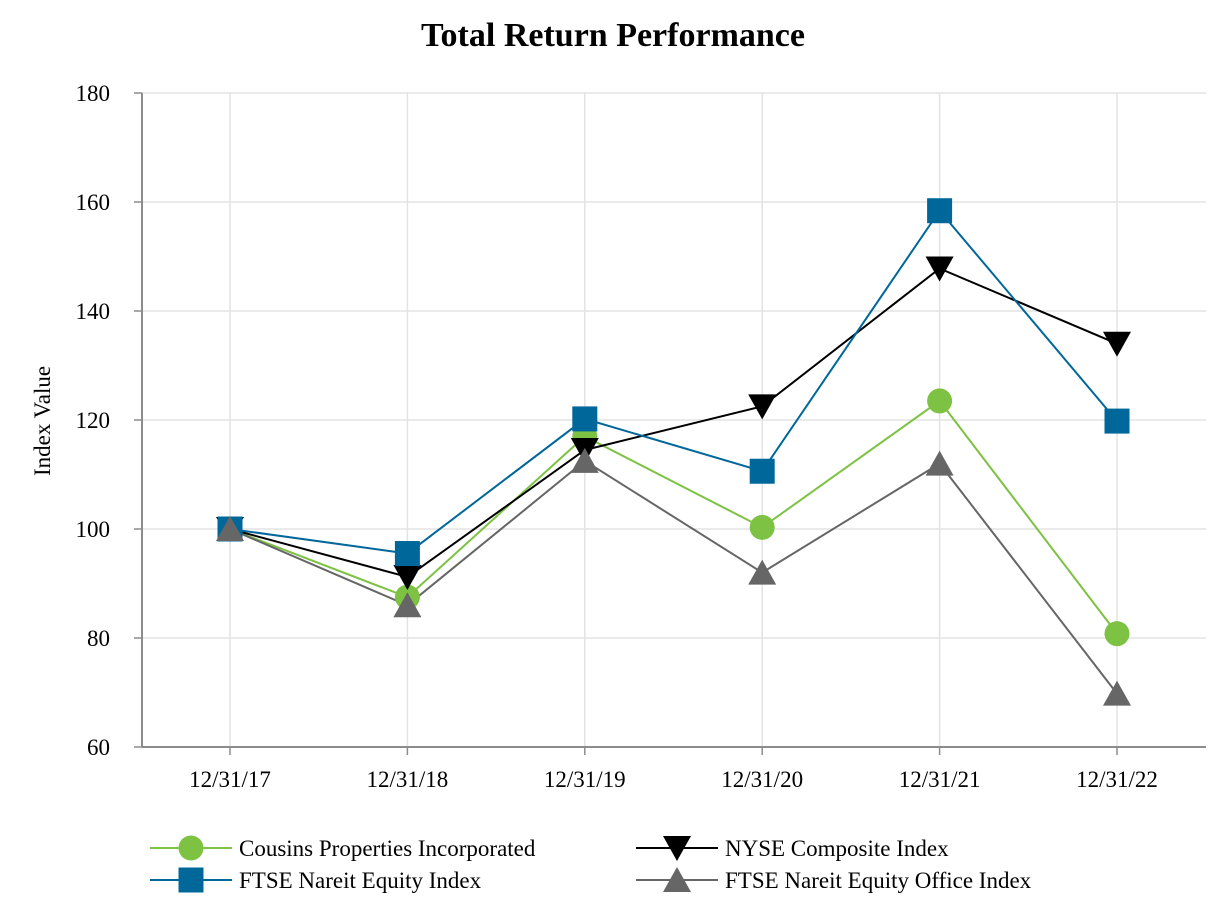 This screenshot has height=924, width=1226. What do you see at coordinates (93, 420) in the screenshot?
I see `y-tick-label: 120` at bounding box center [93, 420].